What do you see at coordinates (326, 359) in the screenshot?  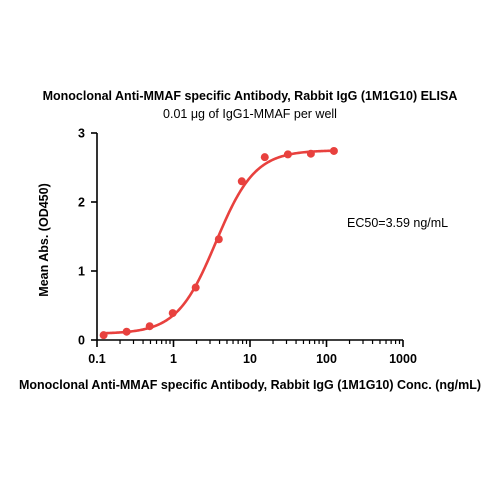 I see `x-tick-label: 100` at bounding box center [326, 359].